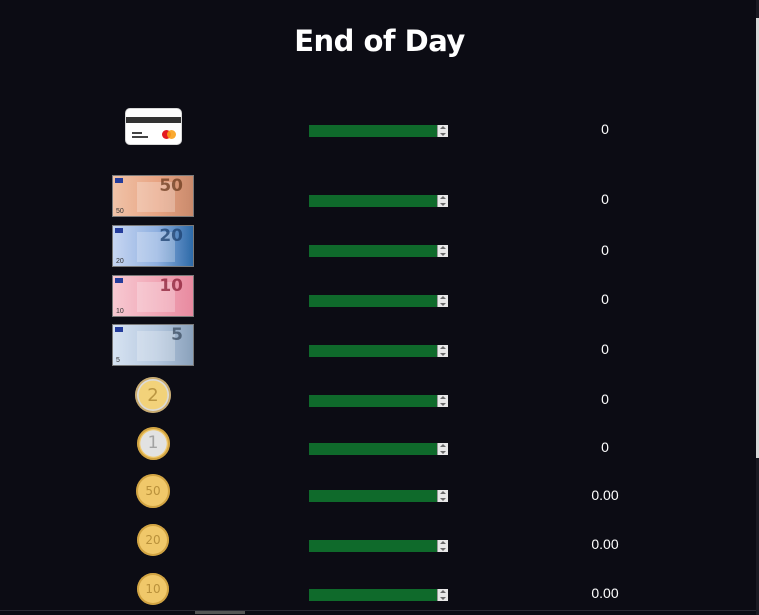  I want to click on cent-20-total-value: 0.00, so click(605, 544).